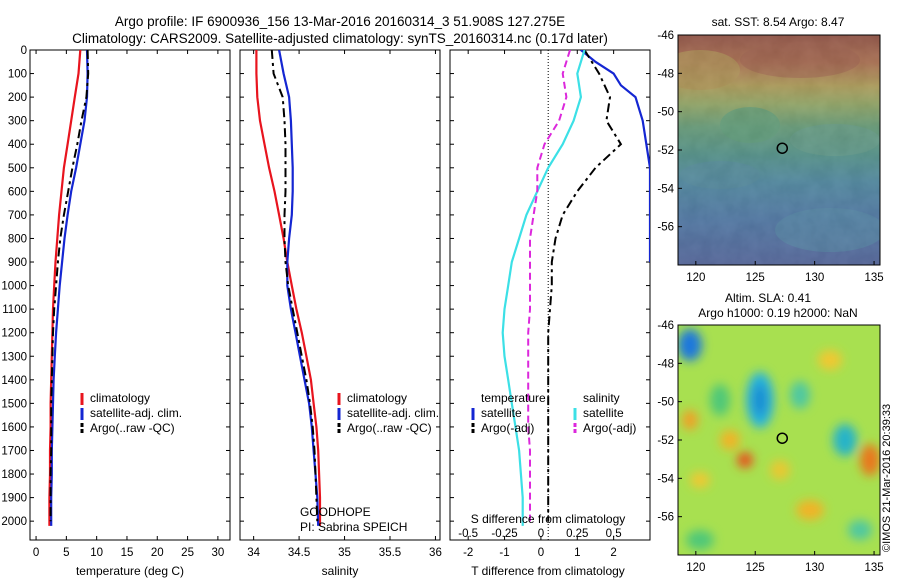 The height and width of the screenshot is (580, 900). I want to click on map-y-tick-label: -56, so click(665, 228).